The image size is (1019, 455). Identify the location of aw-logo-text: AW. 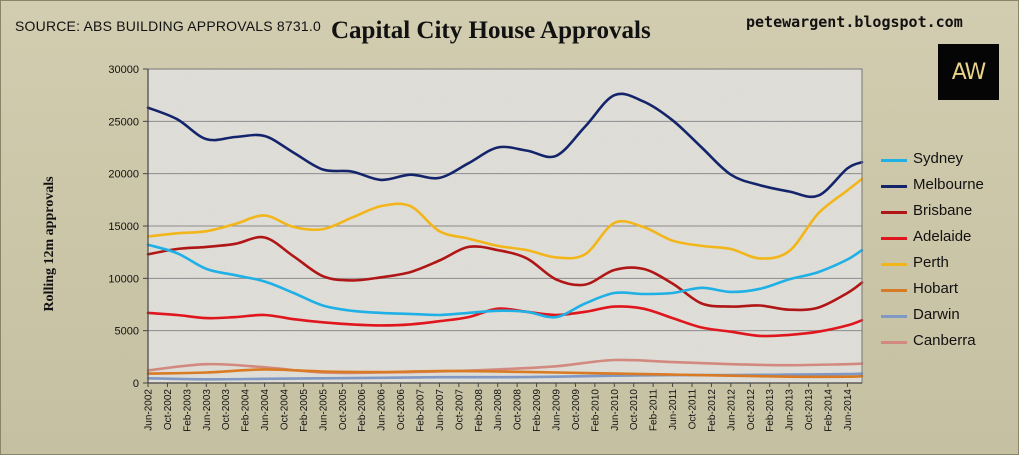
(969, 72).